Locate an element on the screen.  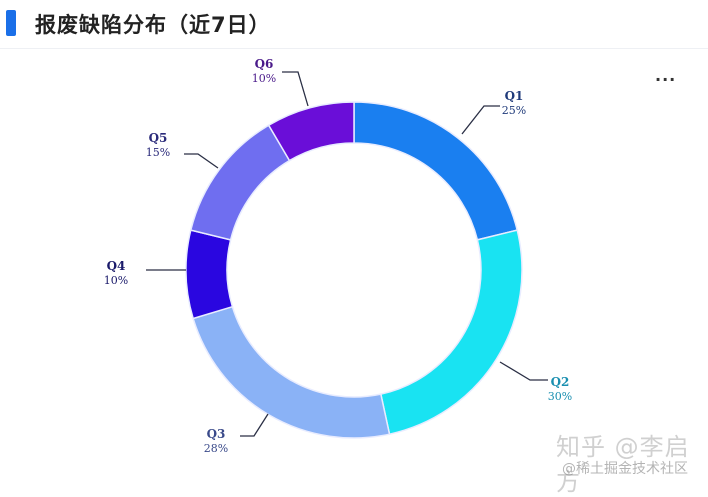
segment-label-percent: 15% is located at coordinates (158, 152).